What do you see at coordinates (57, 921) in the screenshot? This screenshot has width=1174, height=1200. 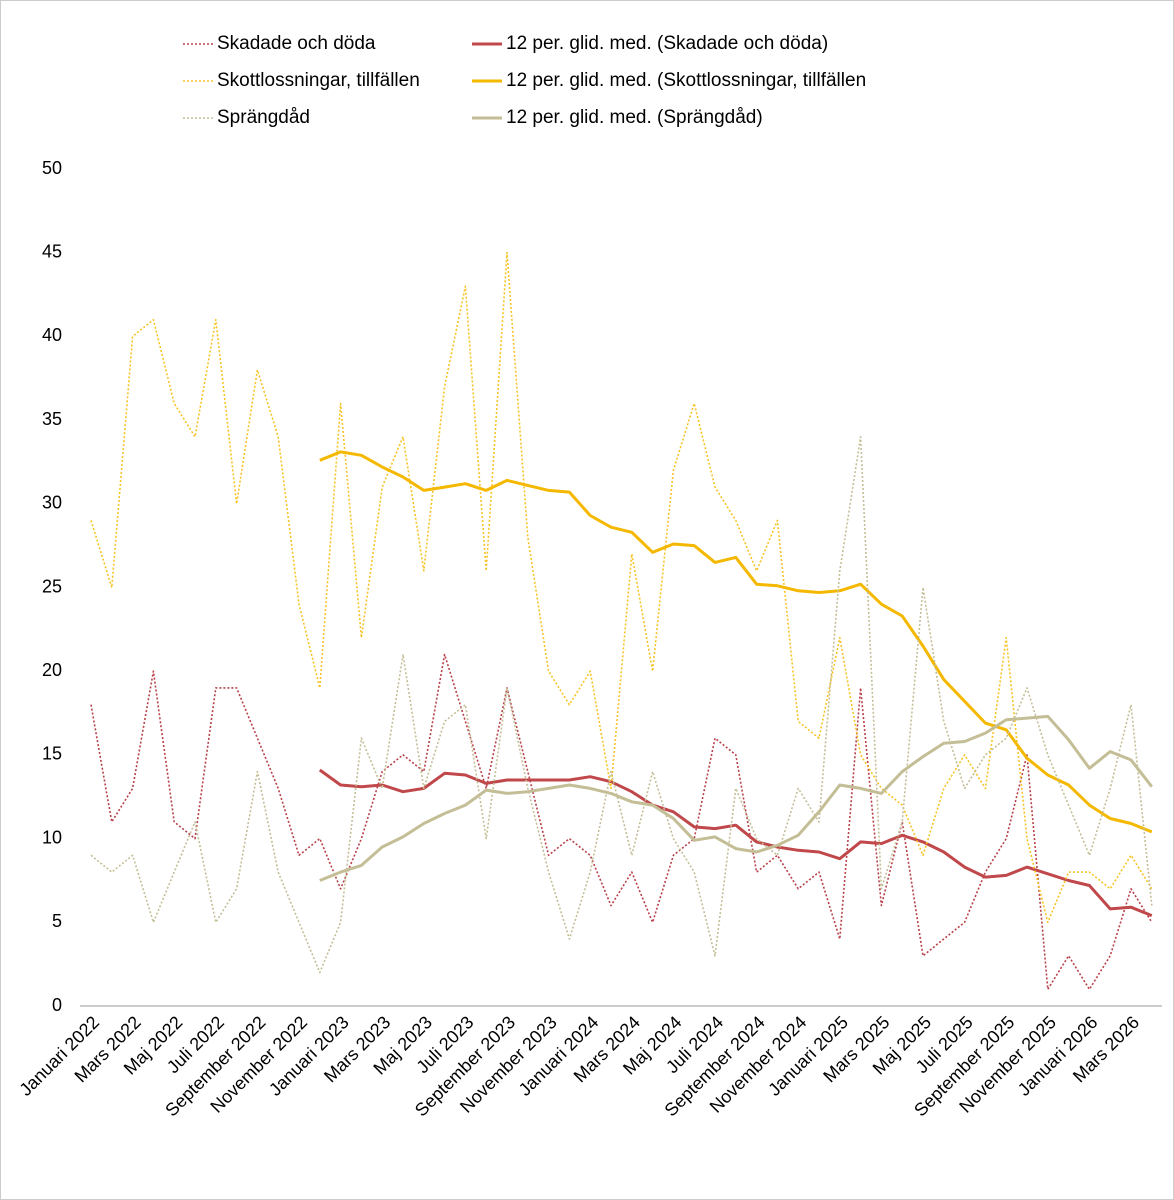 I see `y-tick-label: 5` at bounding box center [57, 921].